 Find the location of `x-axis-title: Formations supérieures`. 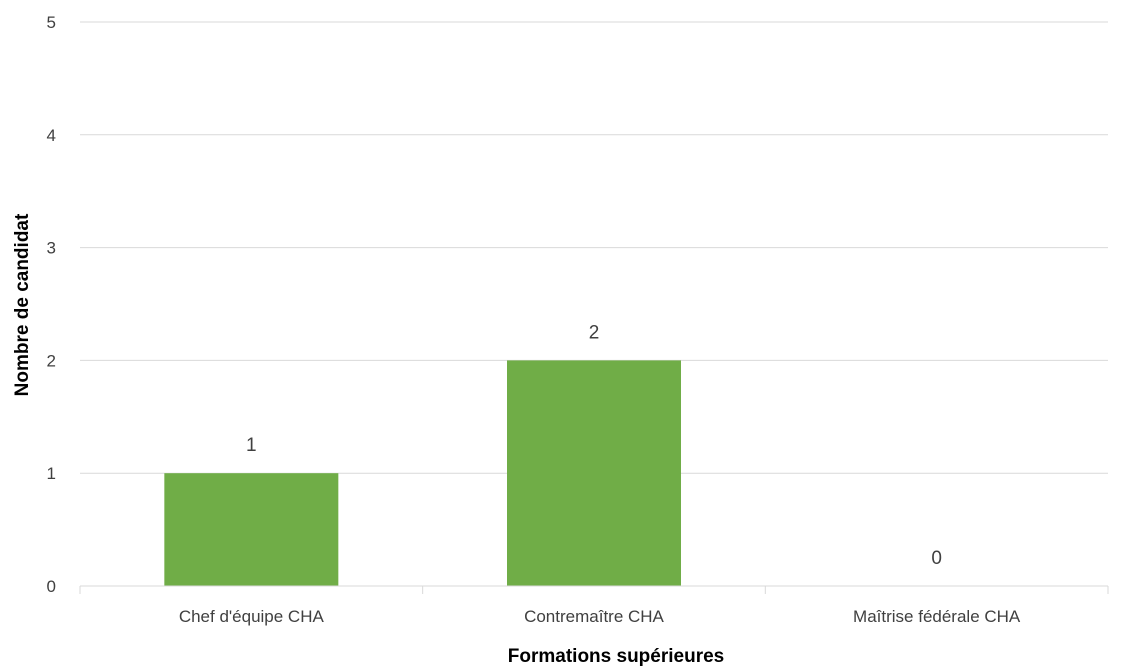

x-axis-title: Formations supérieures is located at coordinates (616, 656).